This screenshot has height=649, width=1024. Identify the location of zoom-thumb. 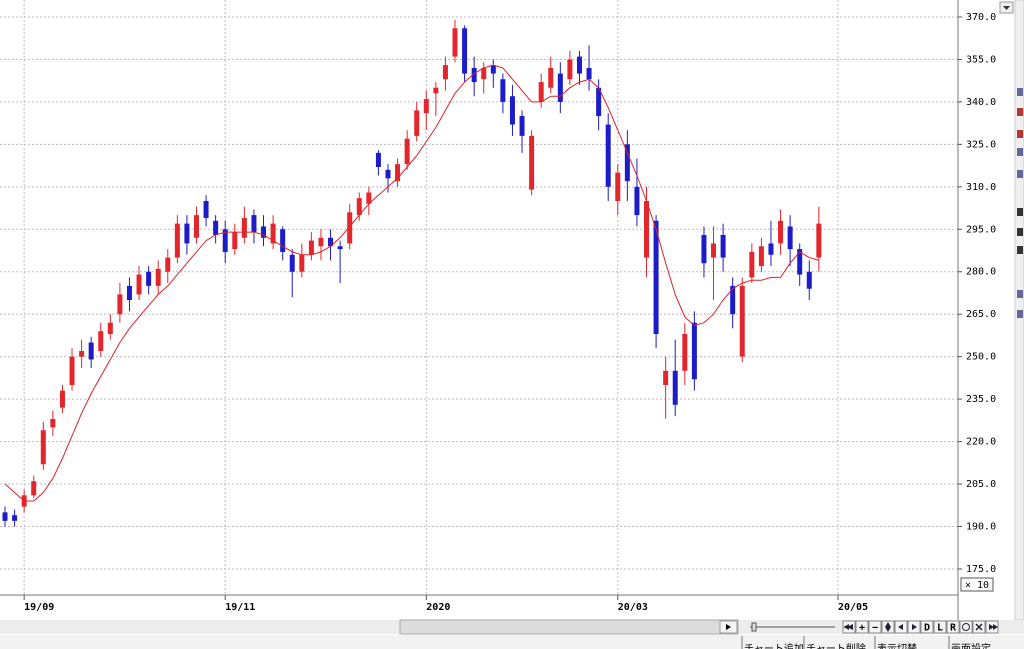
(754, 627).